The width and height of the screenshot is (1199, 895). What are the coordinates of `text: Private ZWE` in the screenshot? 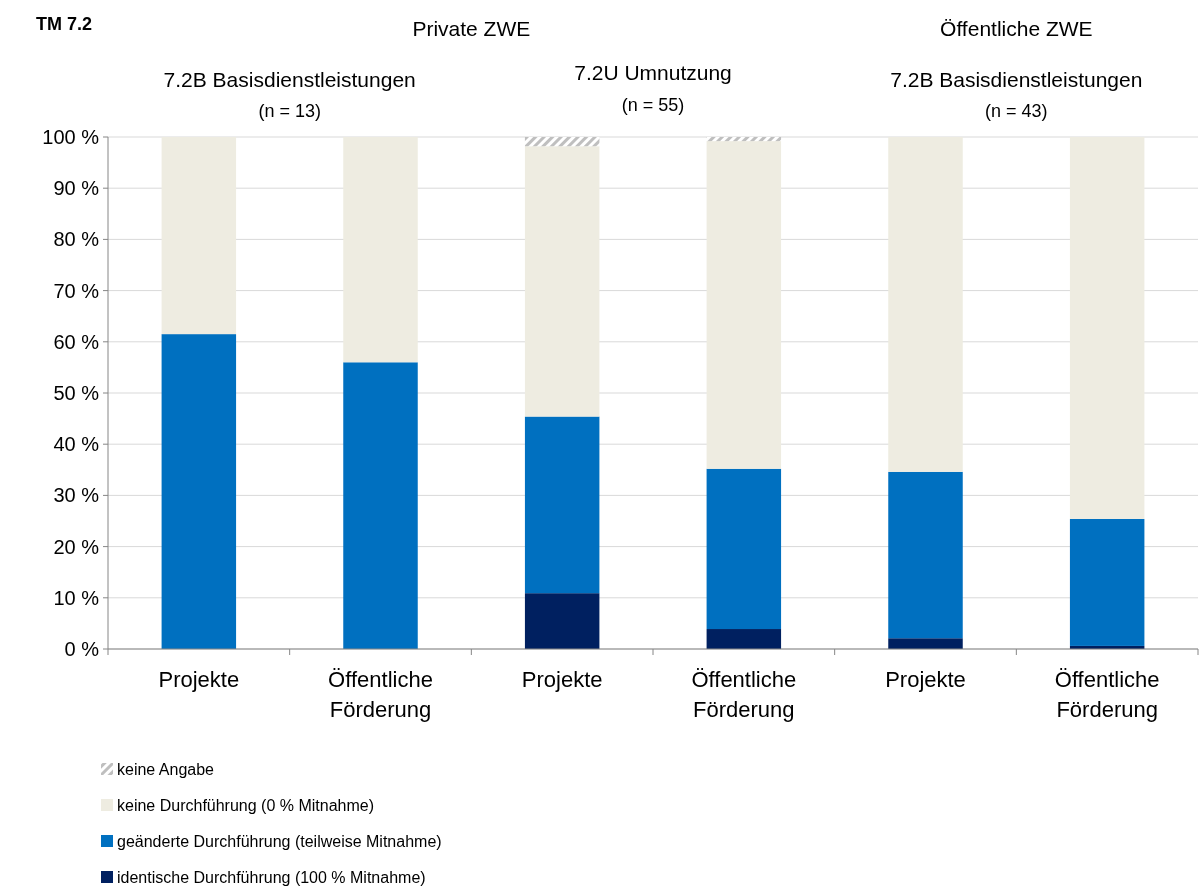 It's located at (471, 28).